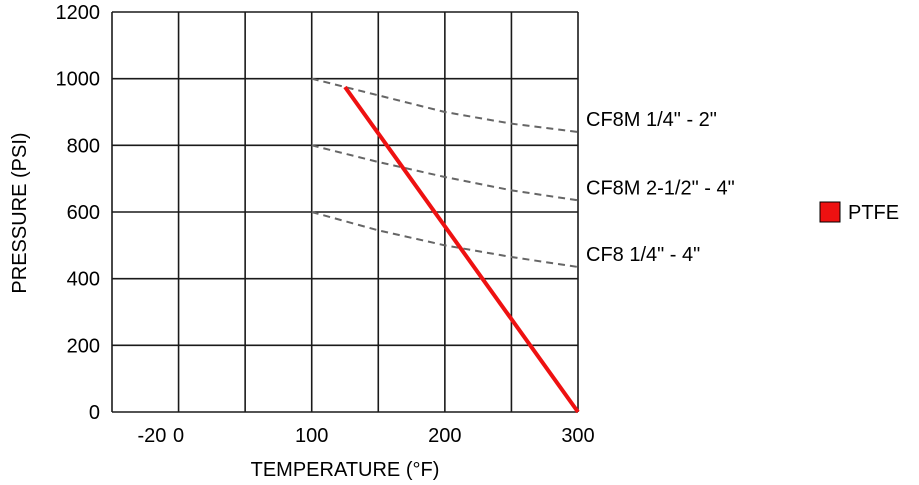 This screenshot has height=485, width=919. I want to click on y-tick-label: 1200, so click(78, 13).